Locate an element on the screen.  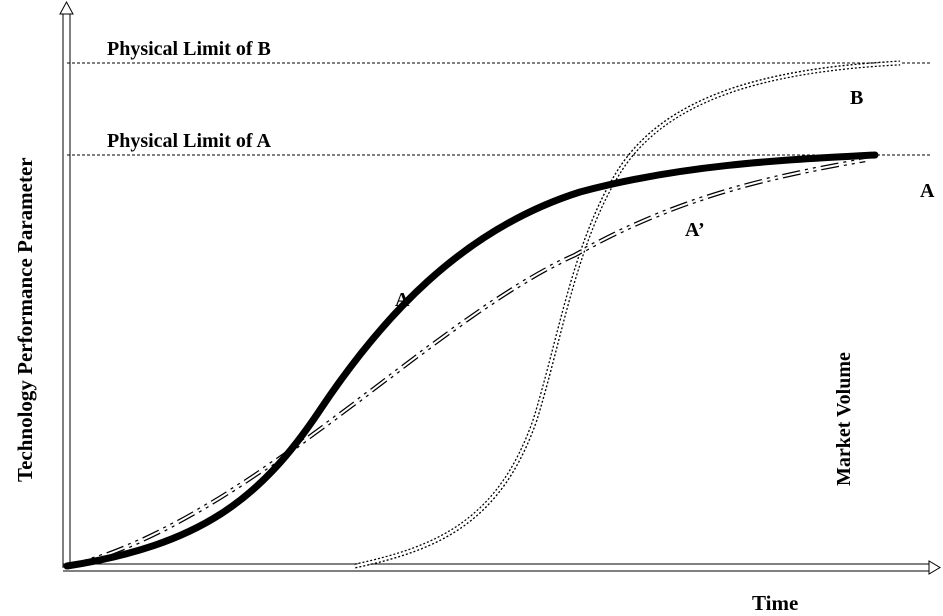
market-volume-label: Market Volume is located at coordinates (844, 419).